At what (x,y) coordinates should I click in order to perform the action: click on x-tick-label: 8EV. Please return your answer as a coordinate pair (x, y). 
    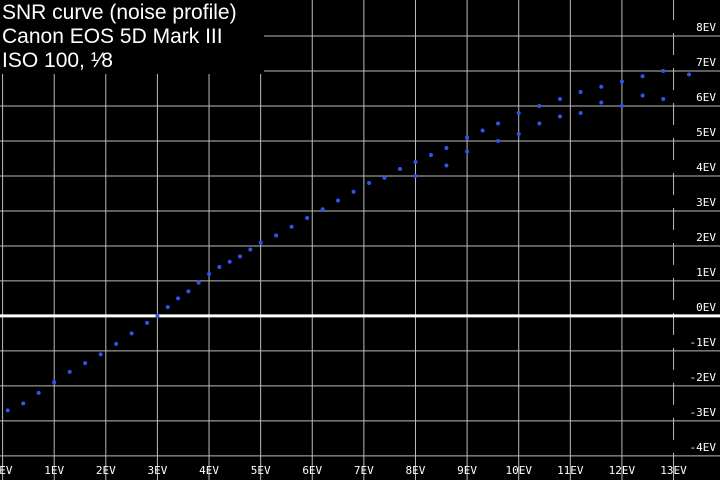
    Looking at the image, I should click on (416, 470).